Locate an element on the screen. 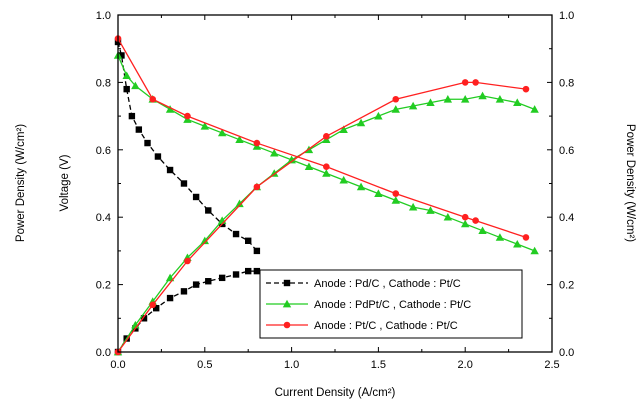 This screenshot has width=638, height=408. y-axis-title-voltage: Voltage (V) is located at coordinates (65, 182).